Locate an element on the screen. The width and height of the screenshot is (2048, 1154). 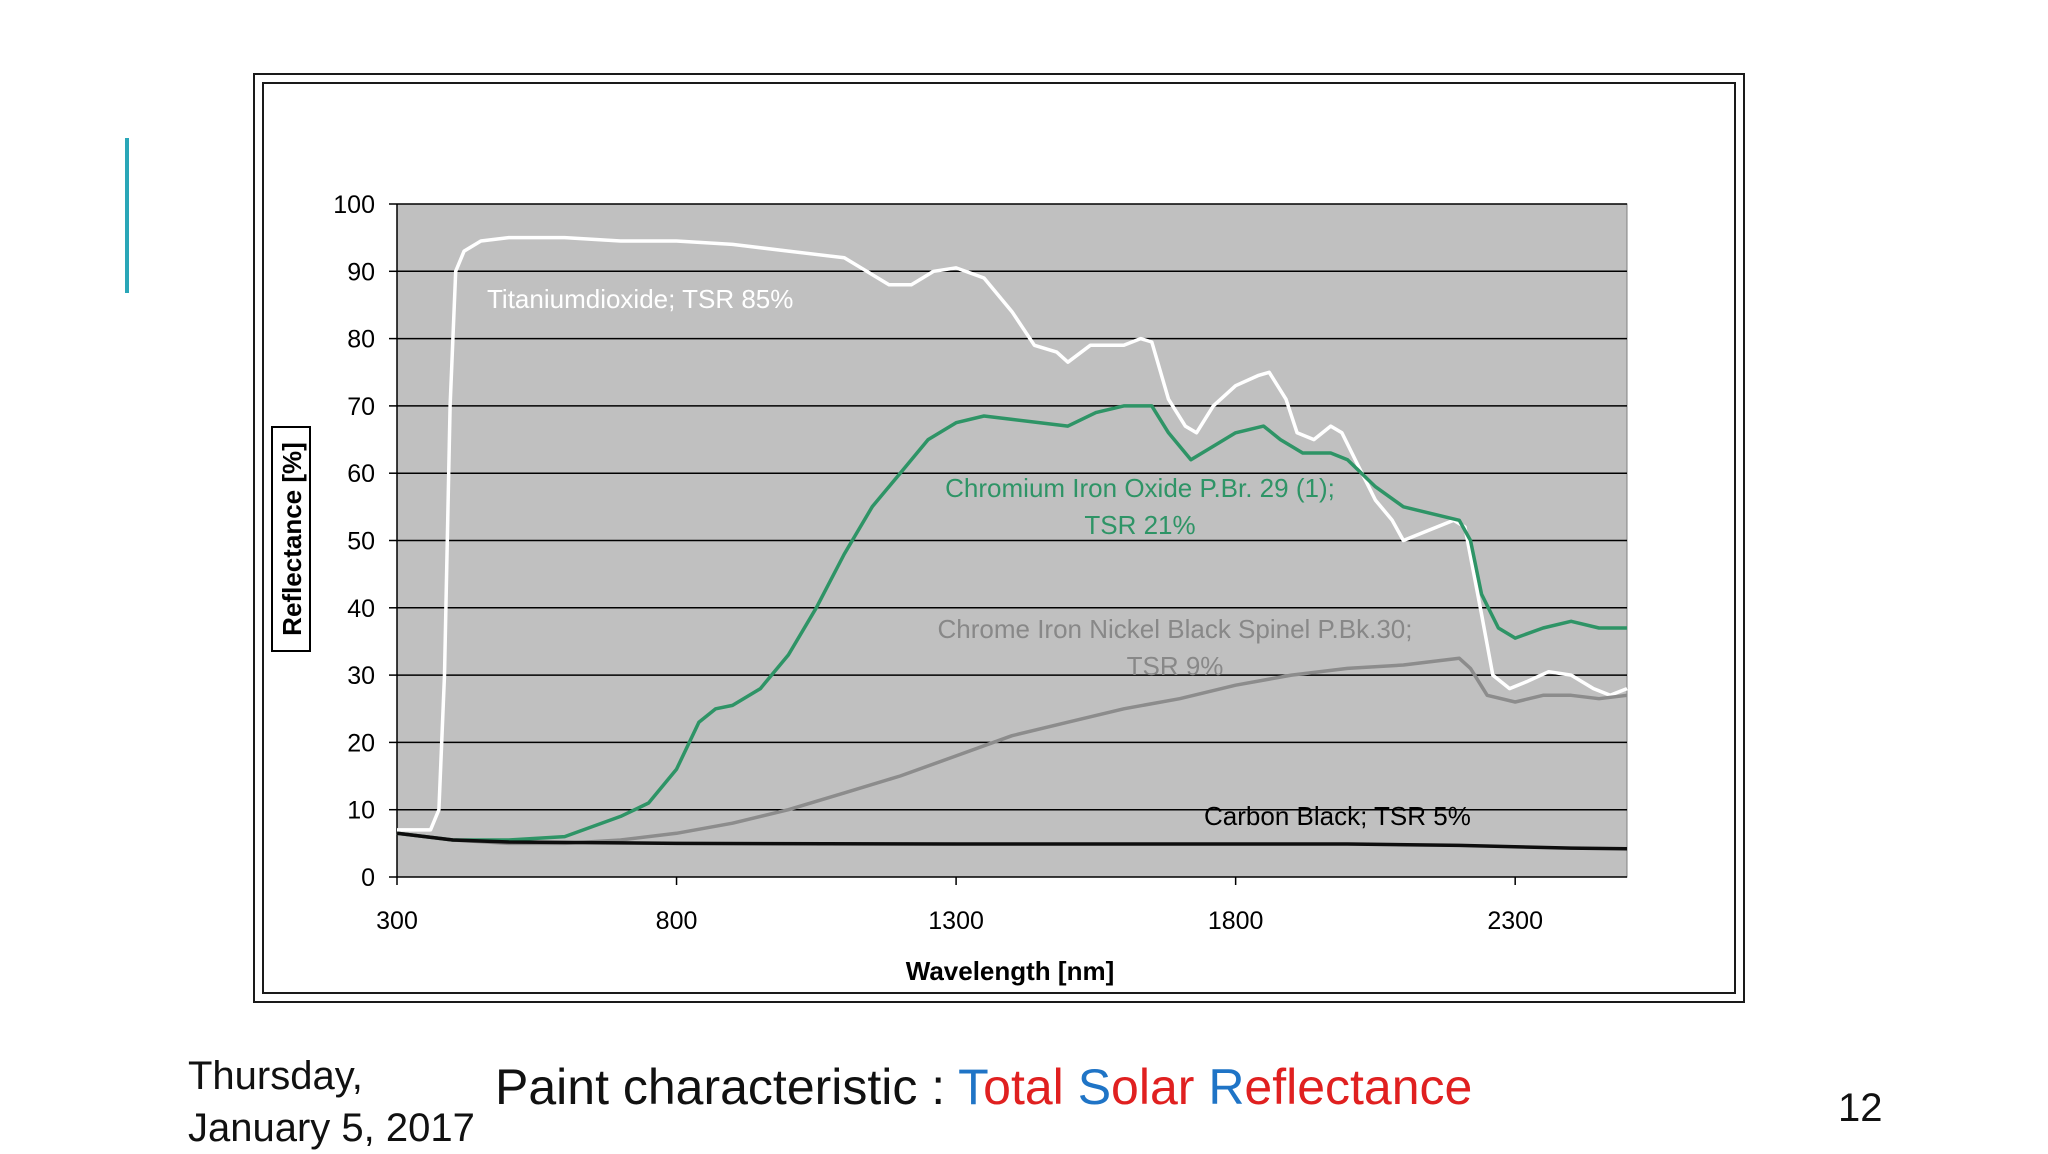
series-label: Titaniumdioxide; TSR 85% is located at coordinates (640, 299).